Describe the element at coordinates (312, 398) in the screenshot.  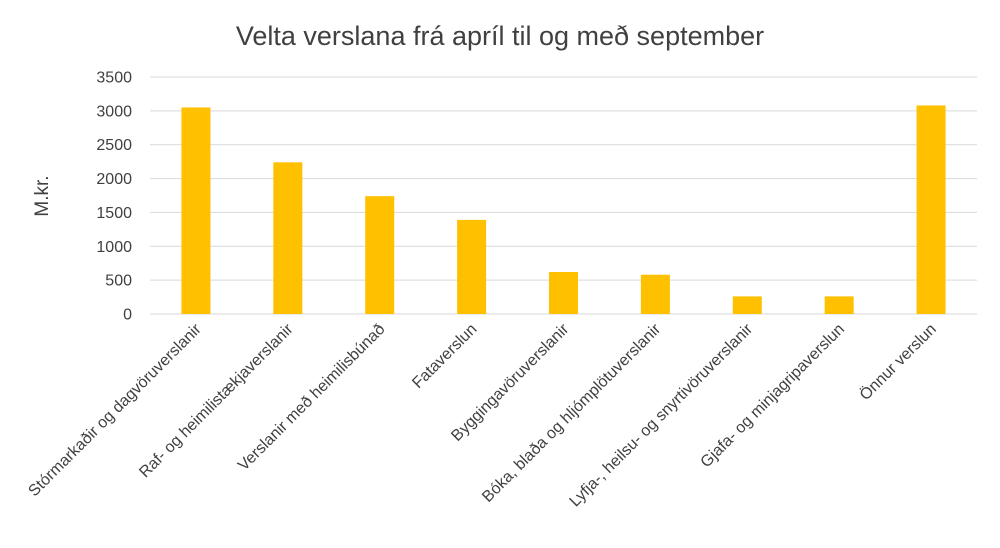
I see `x-category-label: Verslanir með heimilisbúnað` at that location.